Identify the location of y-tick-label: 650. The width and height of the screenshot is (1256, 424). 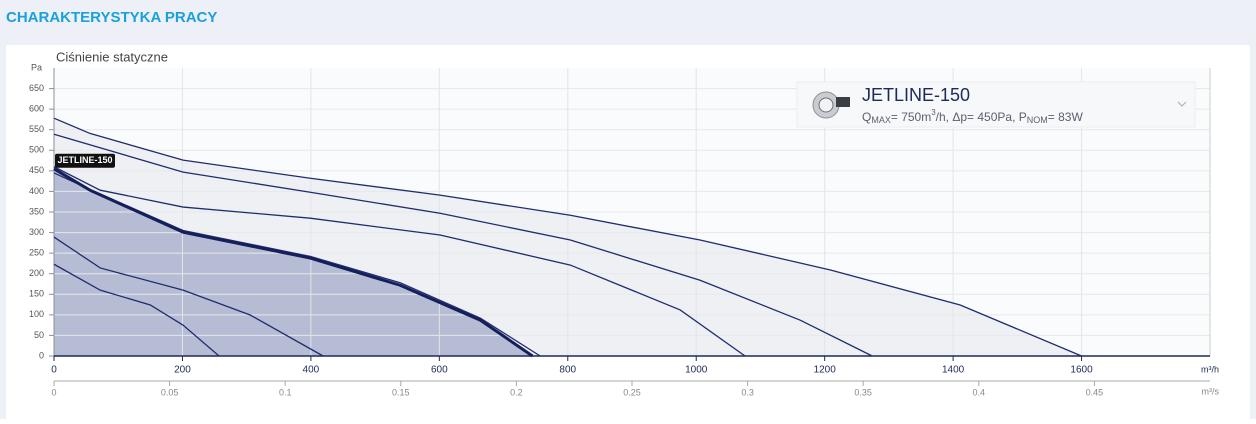
(36, 88).